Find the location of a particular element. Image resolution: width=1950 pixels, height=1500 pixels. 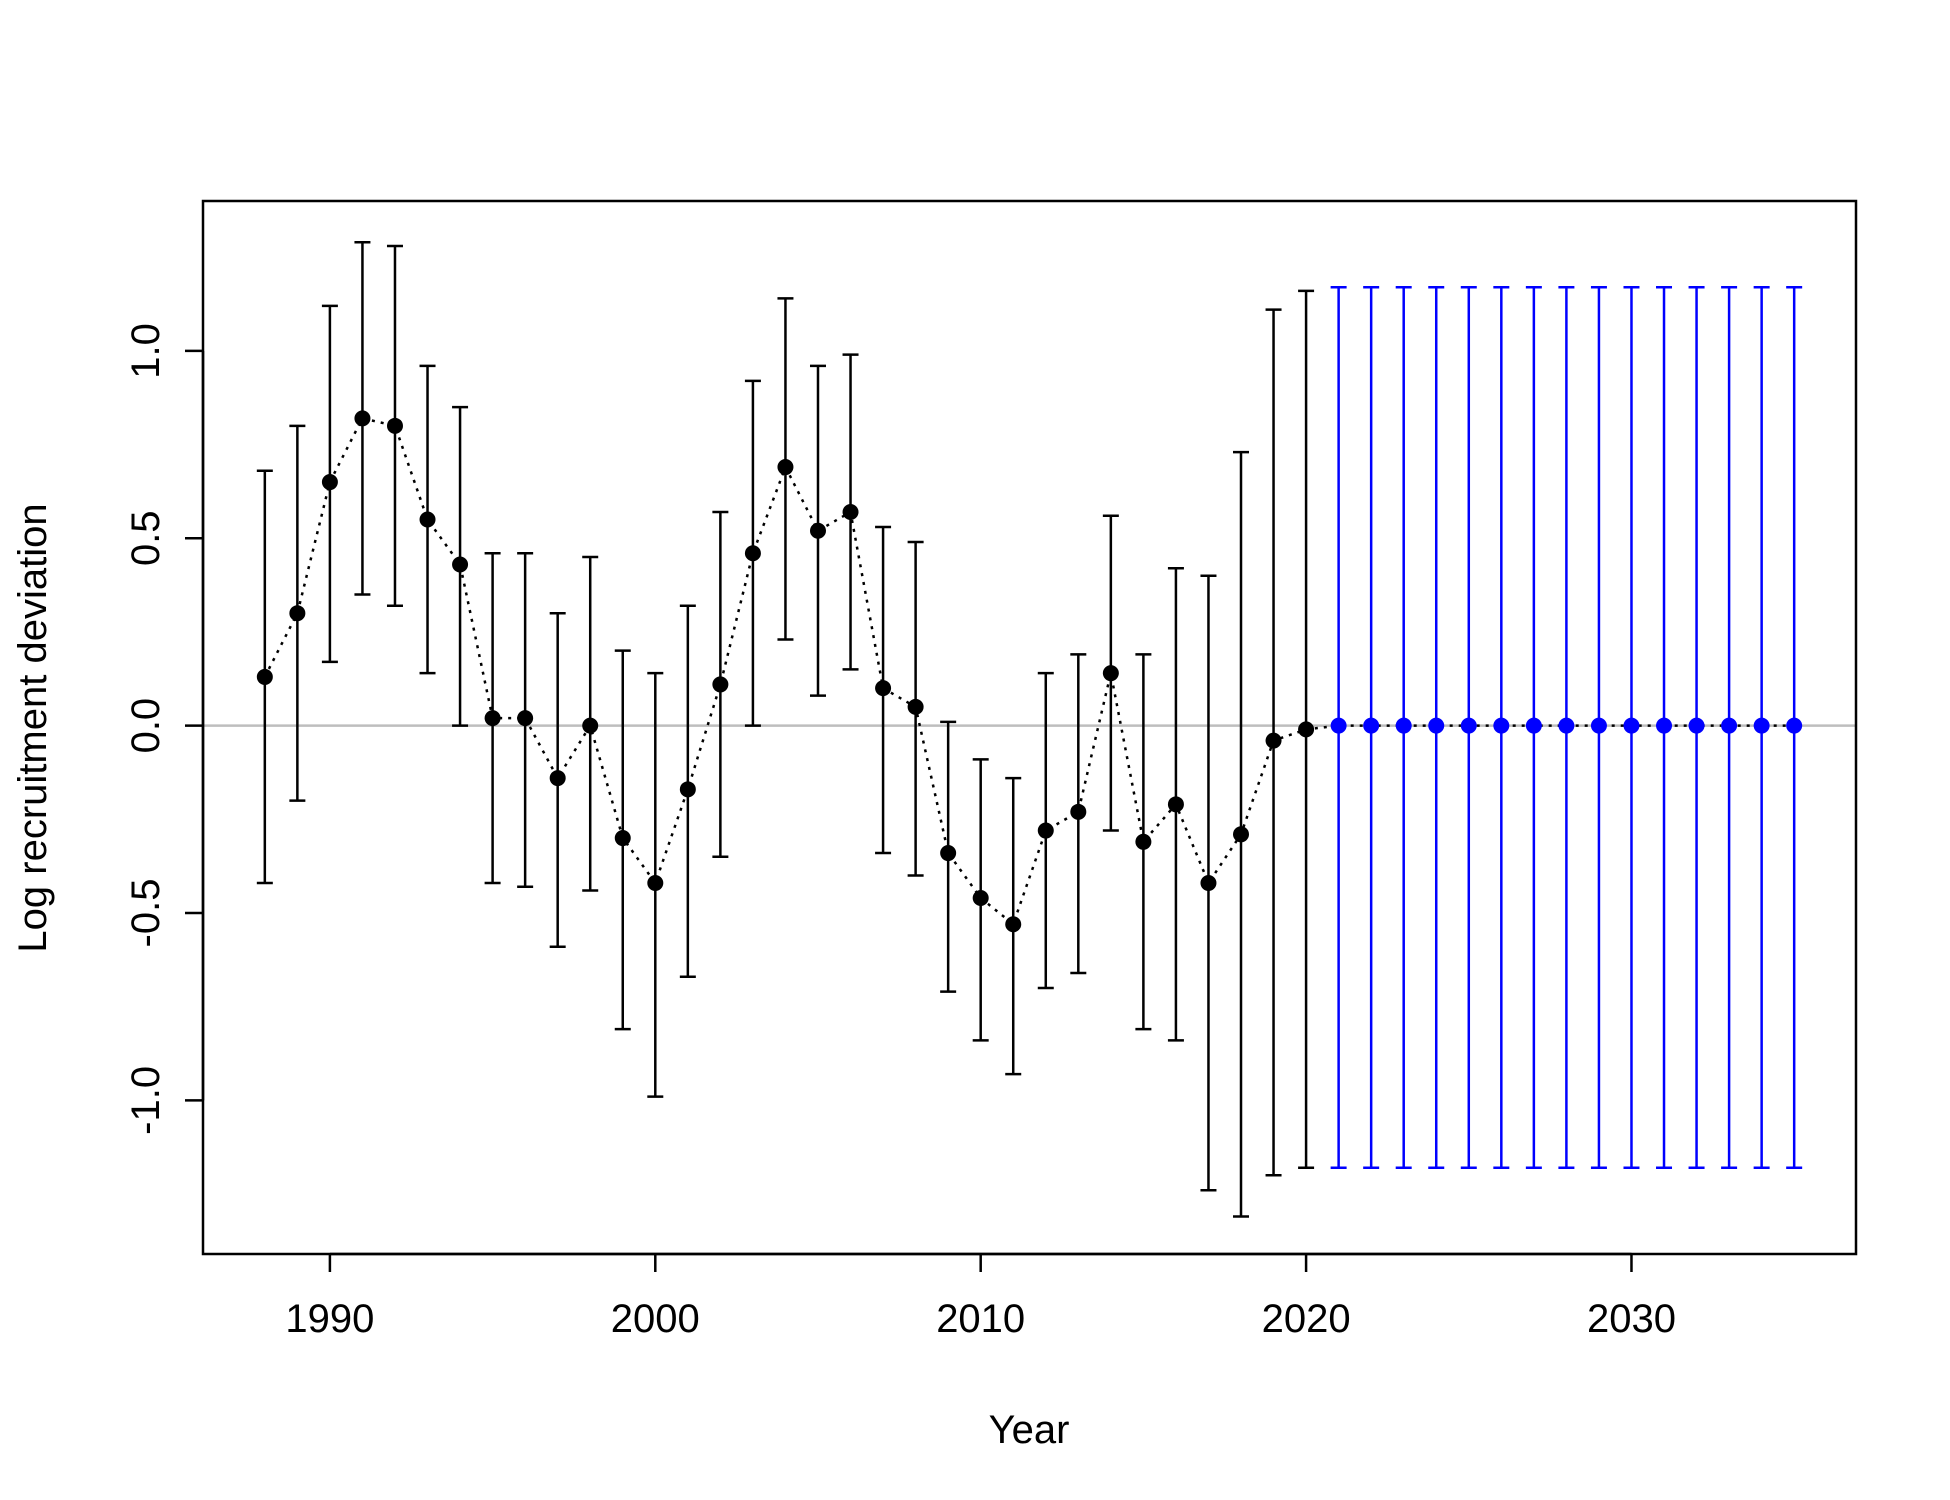

y-tick-label: 1.0 is located at coordinates (146, 351).